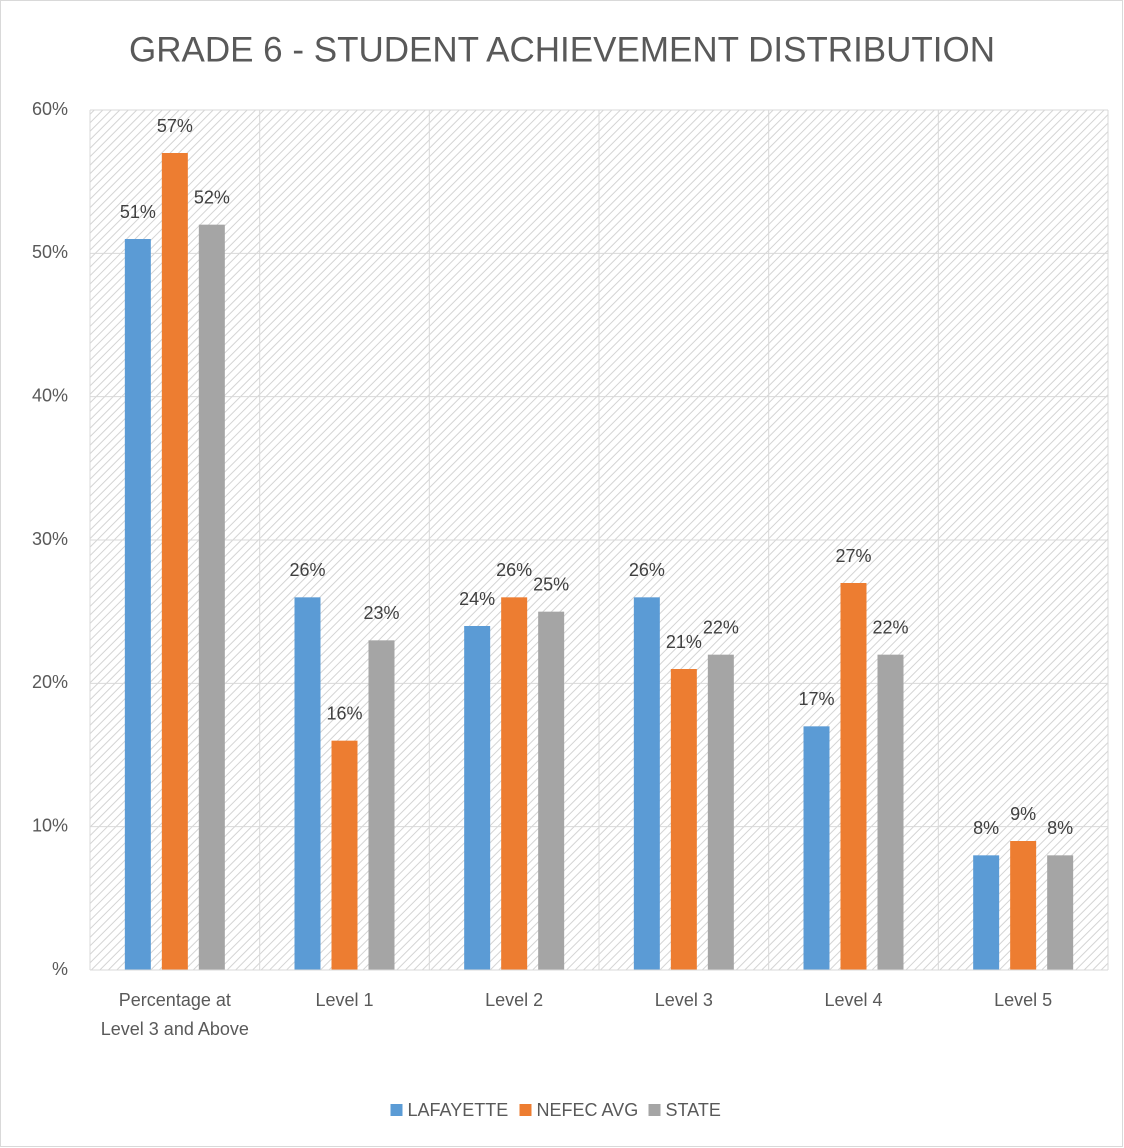  What do you see at coordinates (381, 613) in the screenshot?
I see `value-label: 23%` at bounding box center [381, 613].